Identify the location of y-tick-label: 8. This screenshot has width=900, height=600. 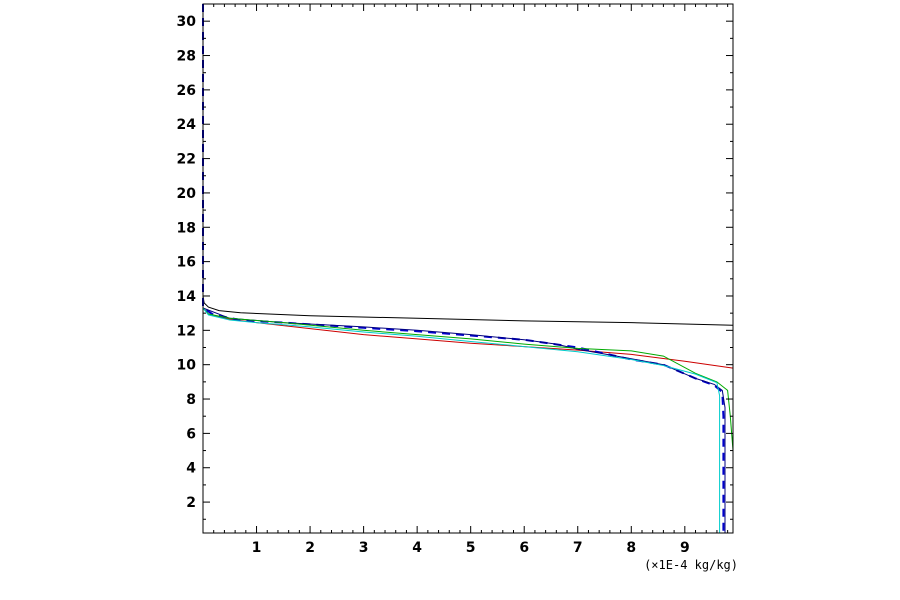
(191, 400).